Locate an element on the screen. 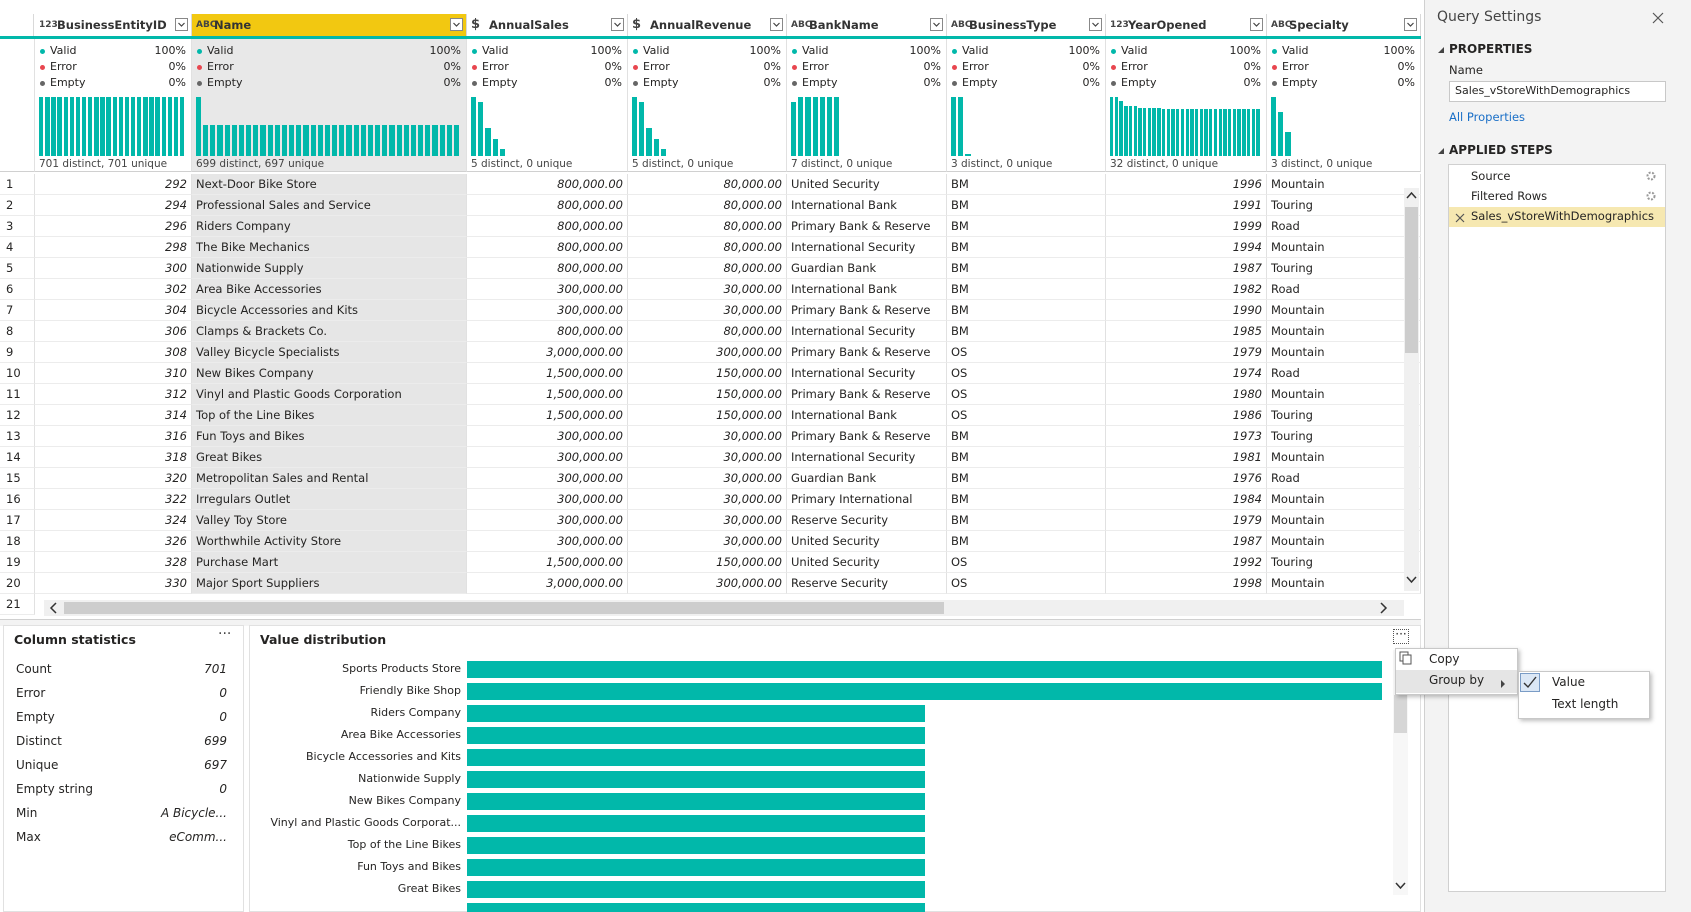  menu-item: Text length is located at coordinates (1585, 704).